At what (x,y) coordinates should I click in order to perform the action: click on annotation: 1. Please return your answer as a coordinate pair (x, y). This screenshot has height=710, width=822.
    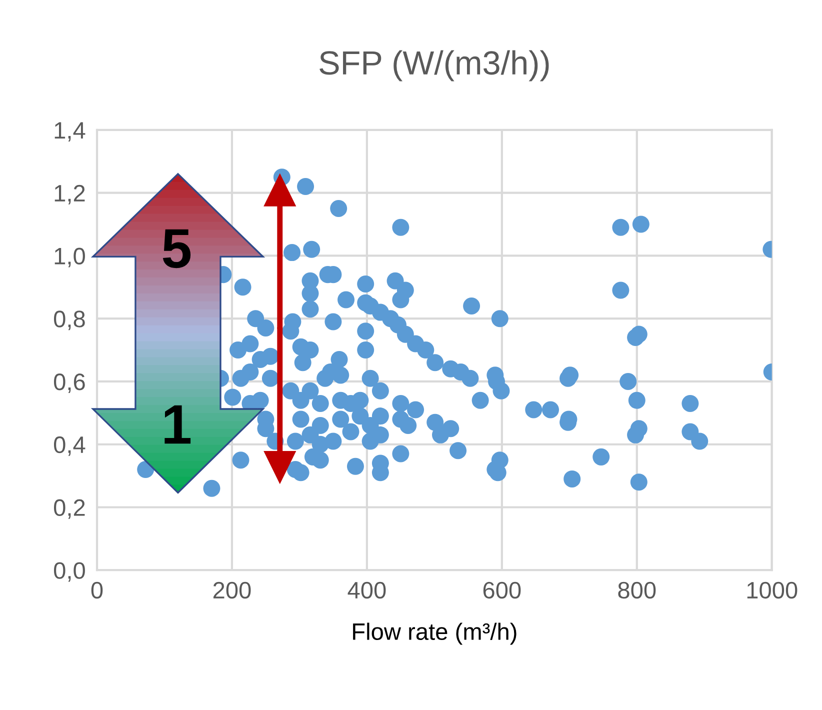
    Looking at the image, I should click on (177, 424).